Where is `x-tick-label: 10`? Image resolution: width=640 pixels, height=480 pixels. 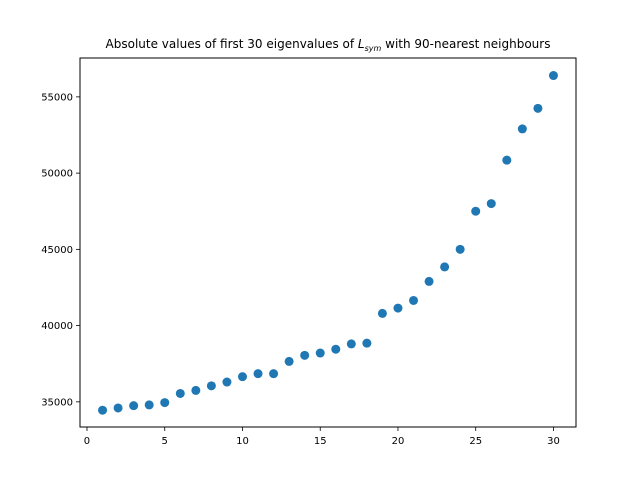 x-tick-label: 10 is located at coordinates (242, 441).